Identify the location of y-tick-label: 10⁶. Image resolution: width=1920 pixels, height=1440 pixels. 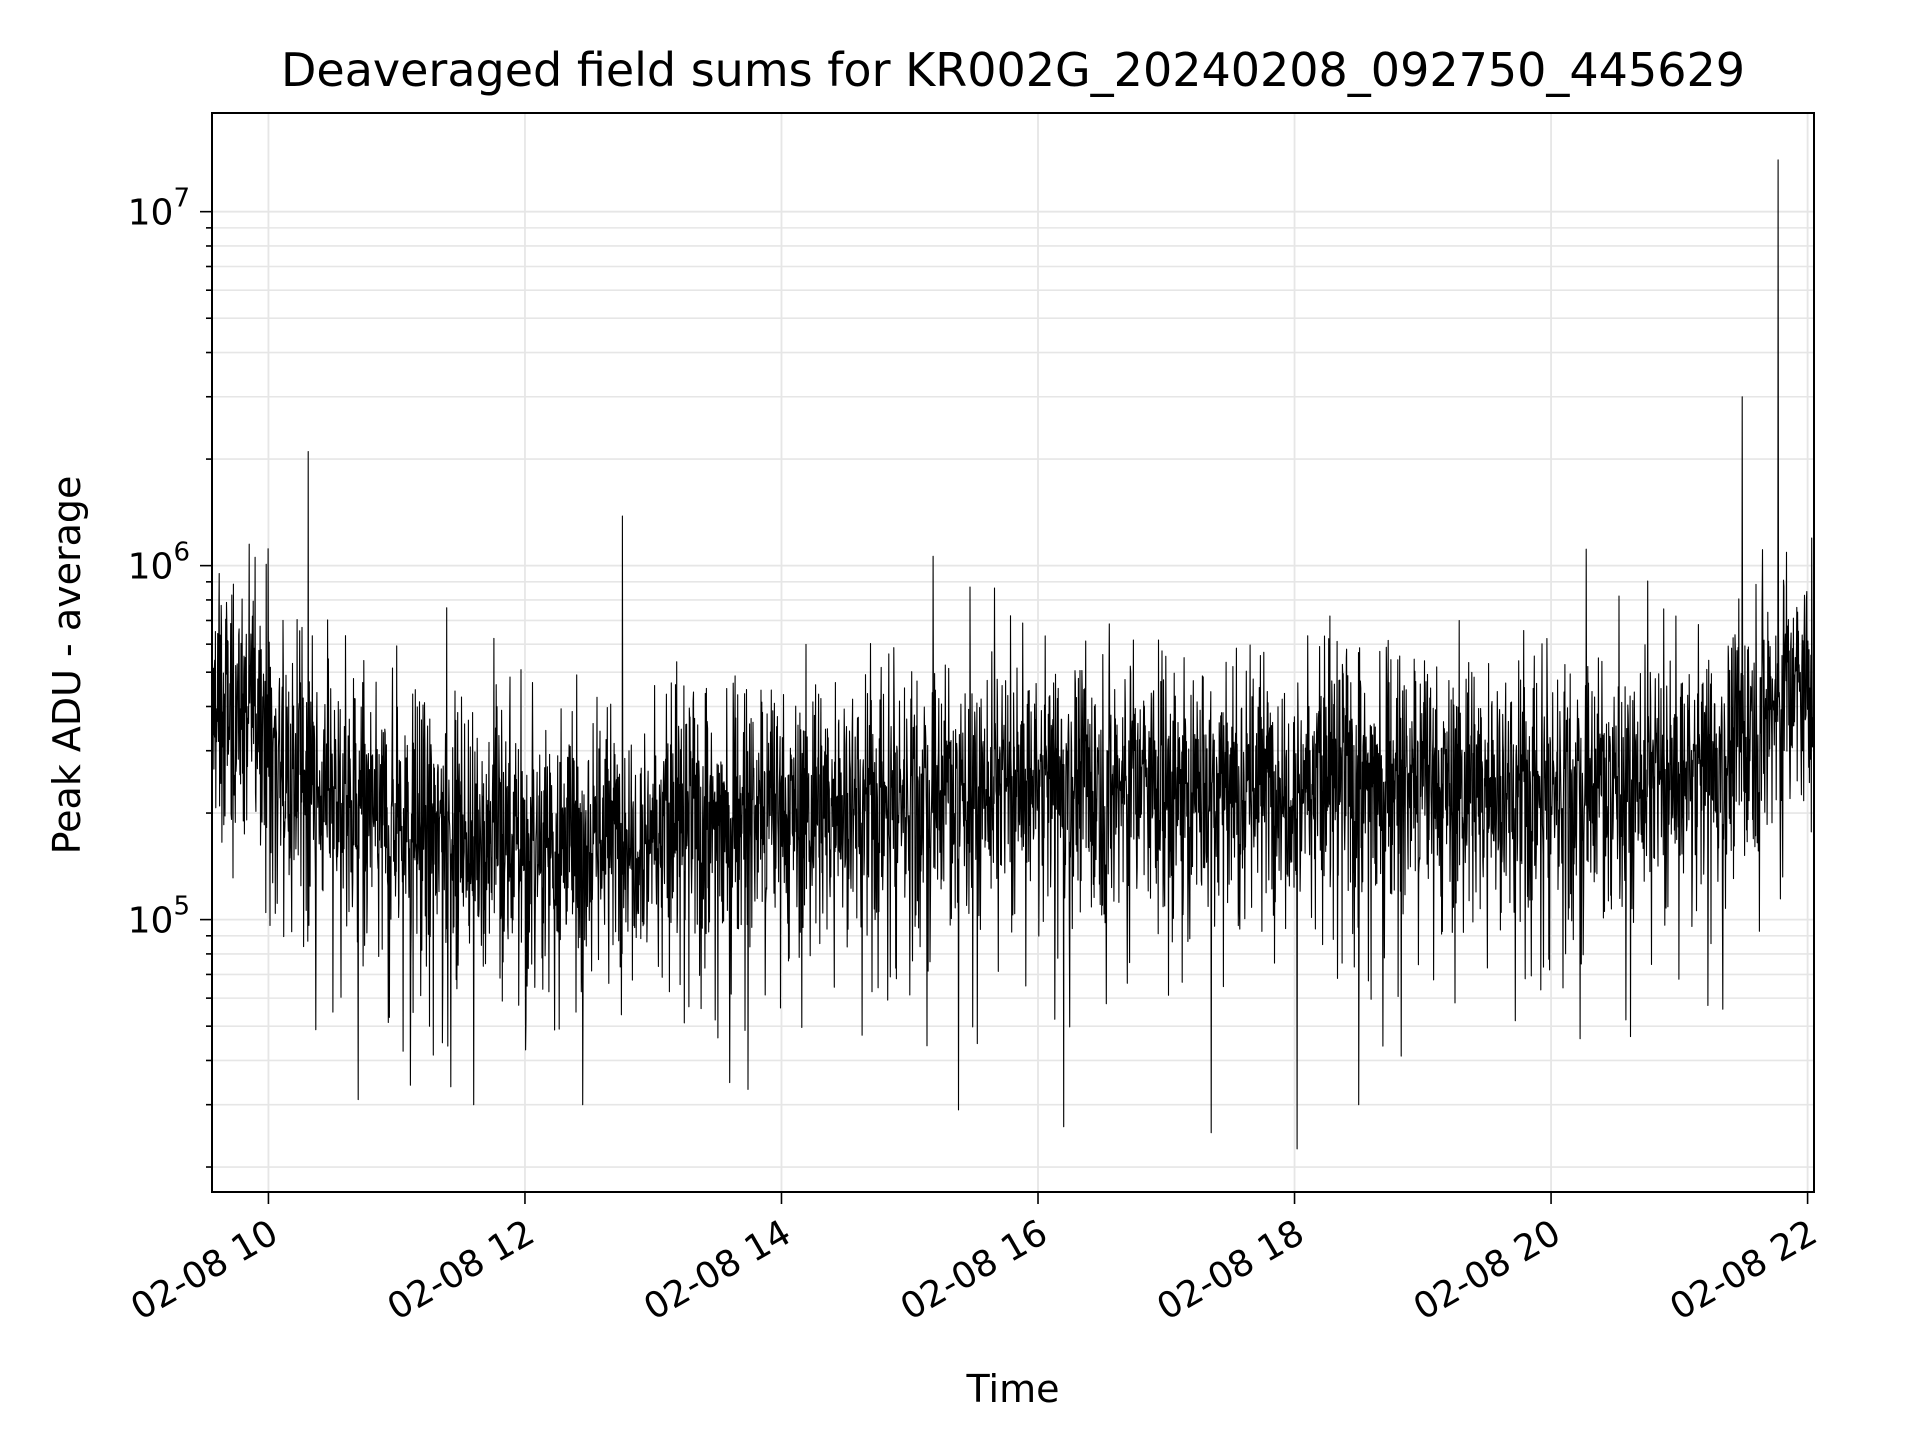
(159, 563).